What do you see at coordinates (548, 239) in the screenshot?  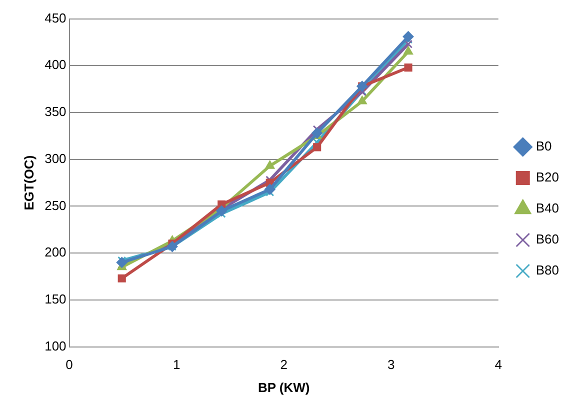 I see `legend-label: B60` at bounding box center [548, 239].